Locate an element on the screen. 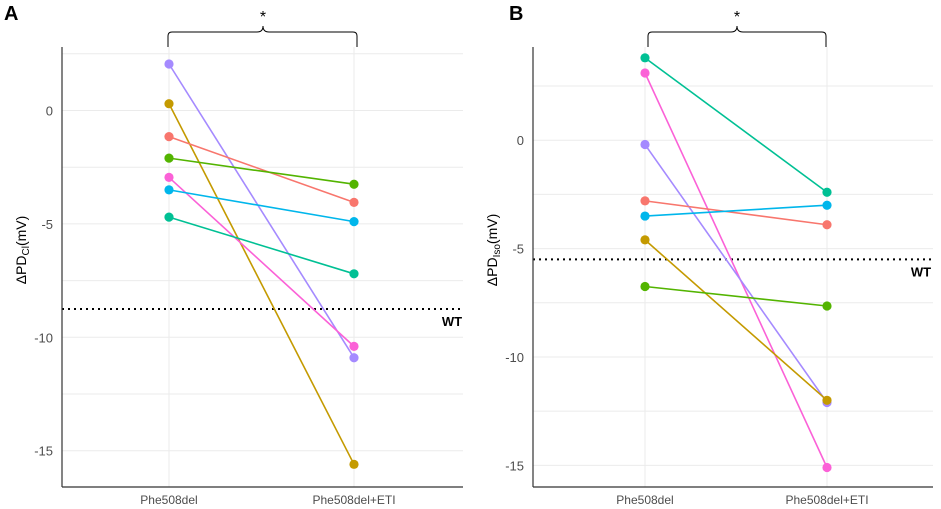 This screenshot has height=509, width=941. panel-b-series-purple is located at coordinates (736, 273).